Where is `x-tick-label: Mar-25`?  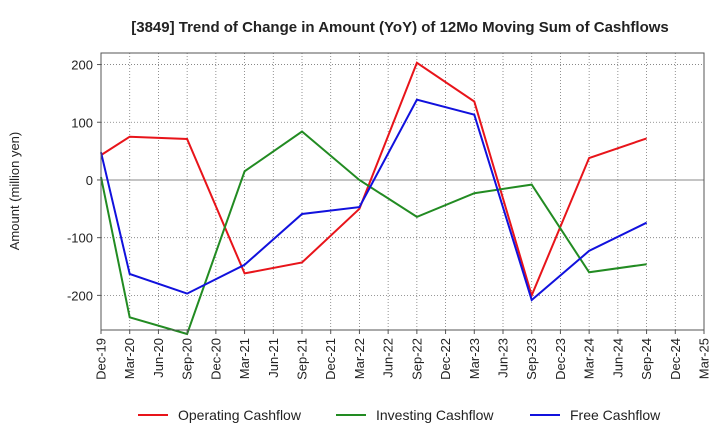
x-tick-label: Mar-25 is located at coordinates (704, 358).